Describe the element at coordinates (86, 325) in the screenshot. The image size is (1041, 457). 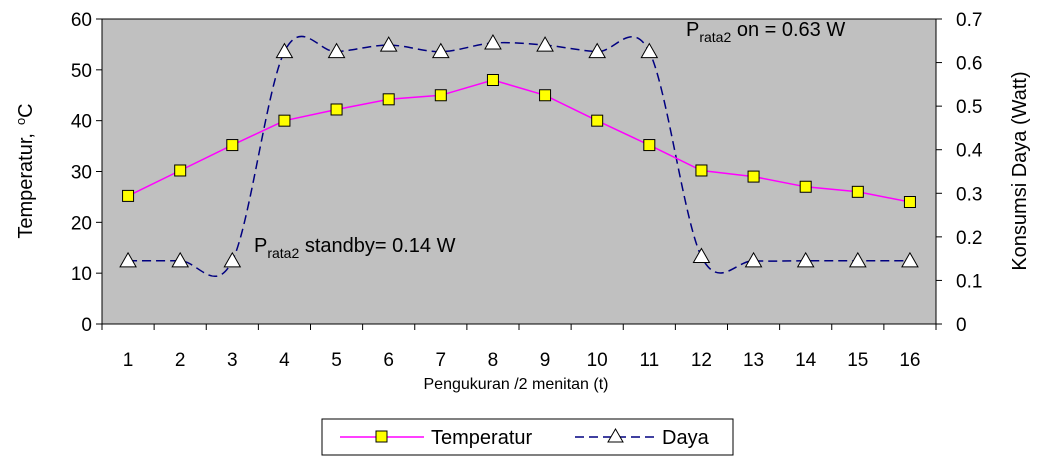
I see `y-left-tick-label: 0` at that location.